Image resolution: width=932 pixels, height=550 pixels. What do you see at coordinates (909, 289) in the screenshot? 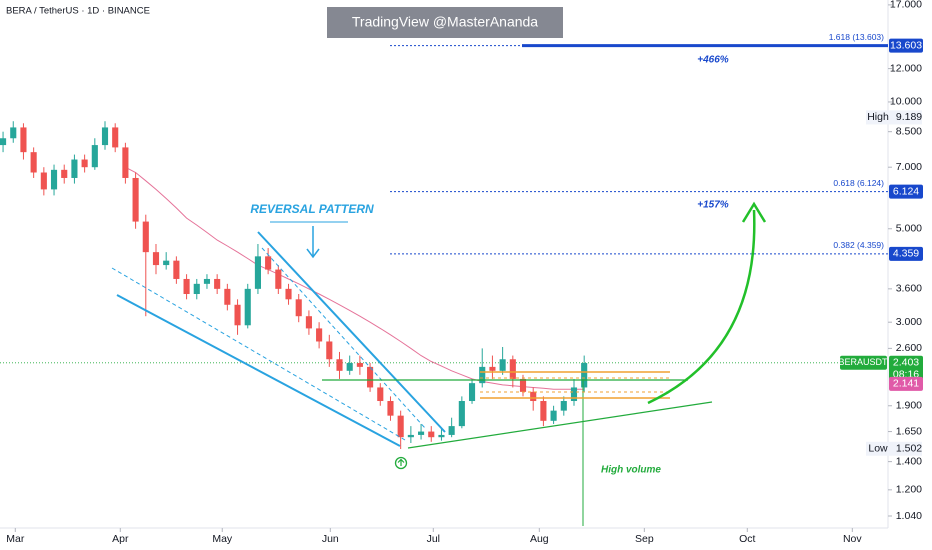
I see `y-tick-label: 3.600` at bounding box center [909, 289].